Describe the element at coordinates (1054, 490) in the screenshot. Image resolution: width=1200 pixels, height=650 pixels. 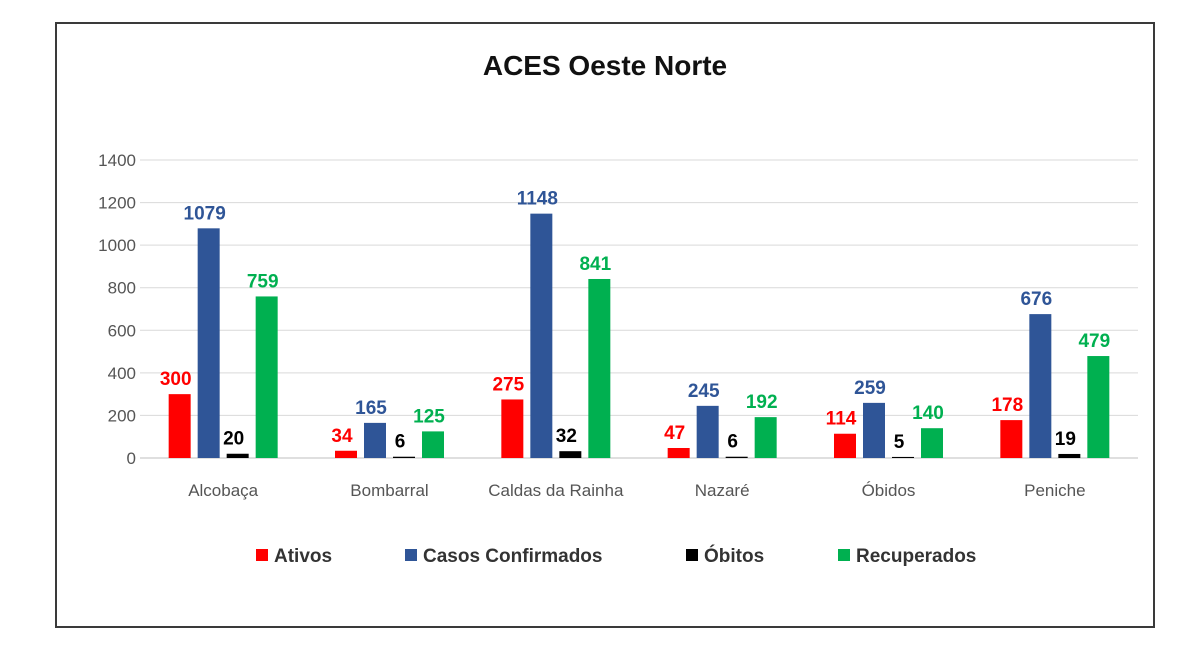
I see `x-category-label: Peniche` at that location.